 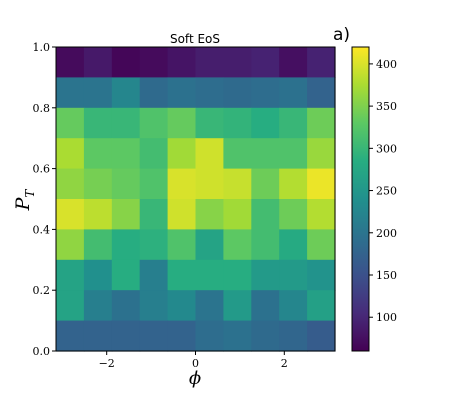 I want to click on colorbar-tick-label: 100, so click(x=386, y=317).